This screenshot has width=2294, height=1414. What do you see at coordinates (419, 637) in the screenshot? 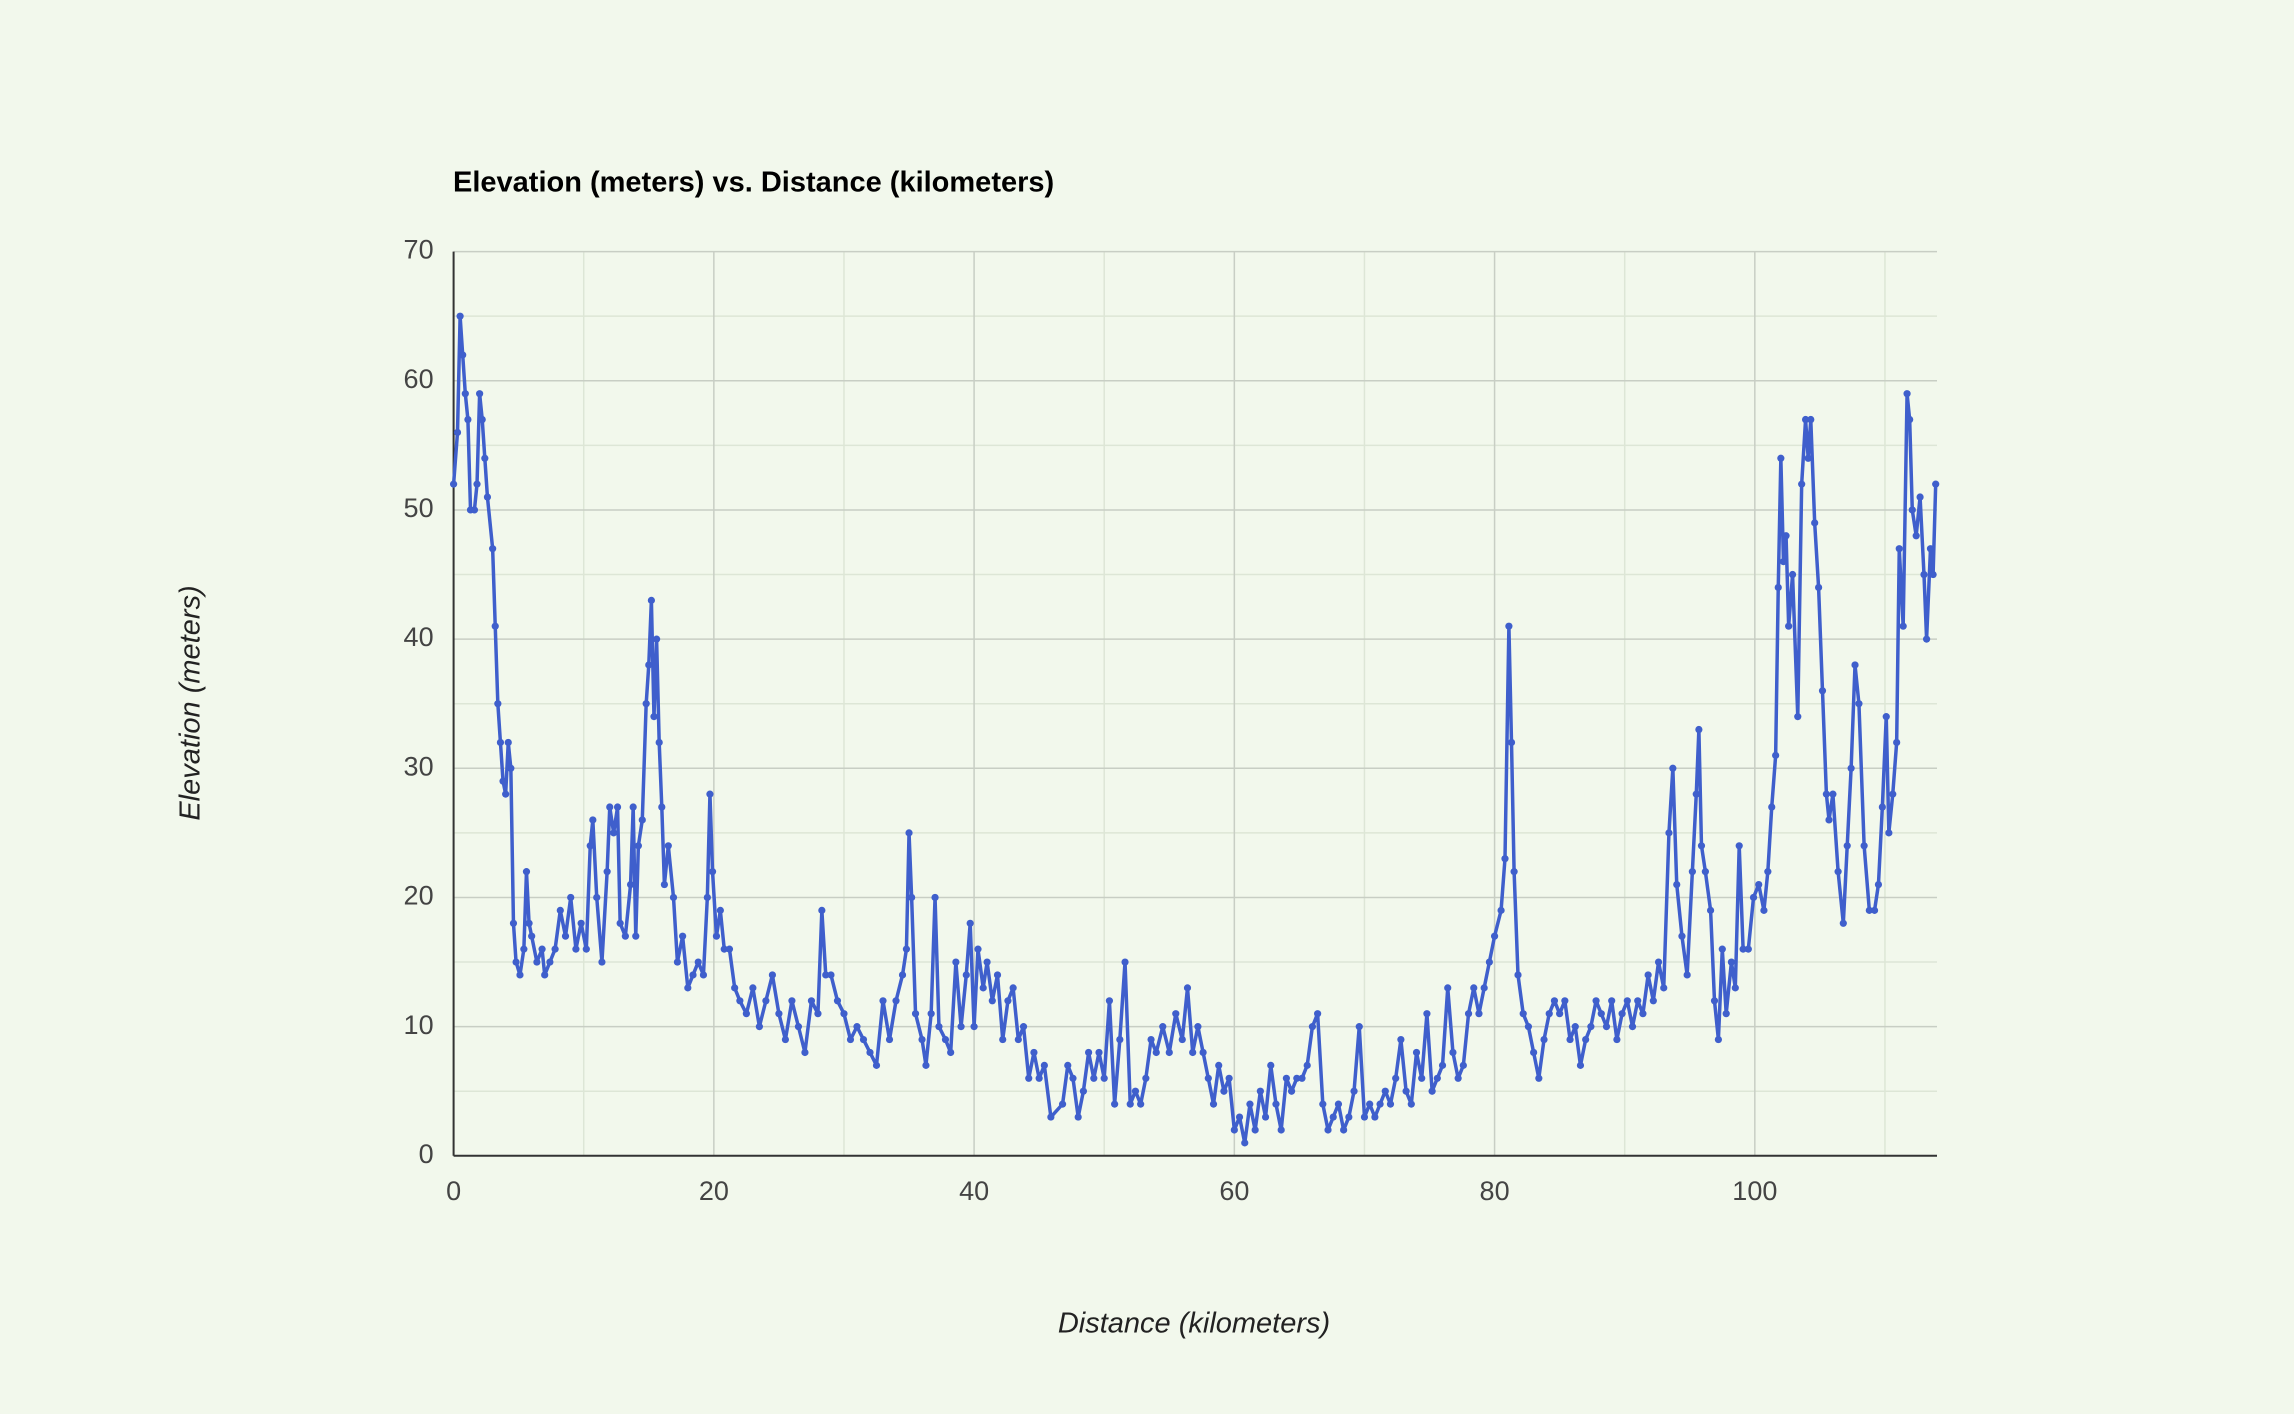
I see `y-tick-label: 40` at bounding box center [419, 637].